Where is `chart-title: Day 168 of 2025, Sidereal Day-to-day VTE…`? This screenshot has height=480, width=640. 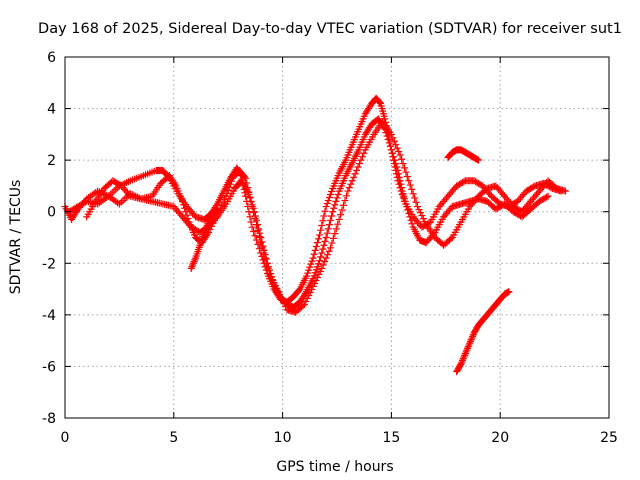 chart-title: Day 168 of 2025, Sidereal Day-to-day VTE… is located at coordinates (330, 29).